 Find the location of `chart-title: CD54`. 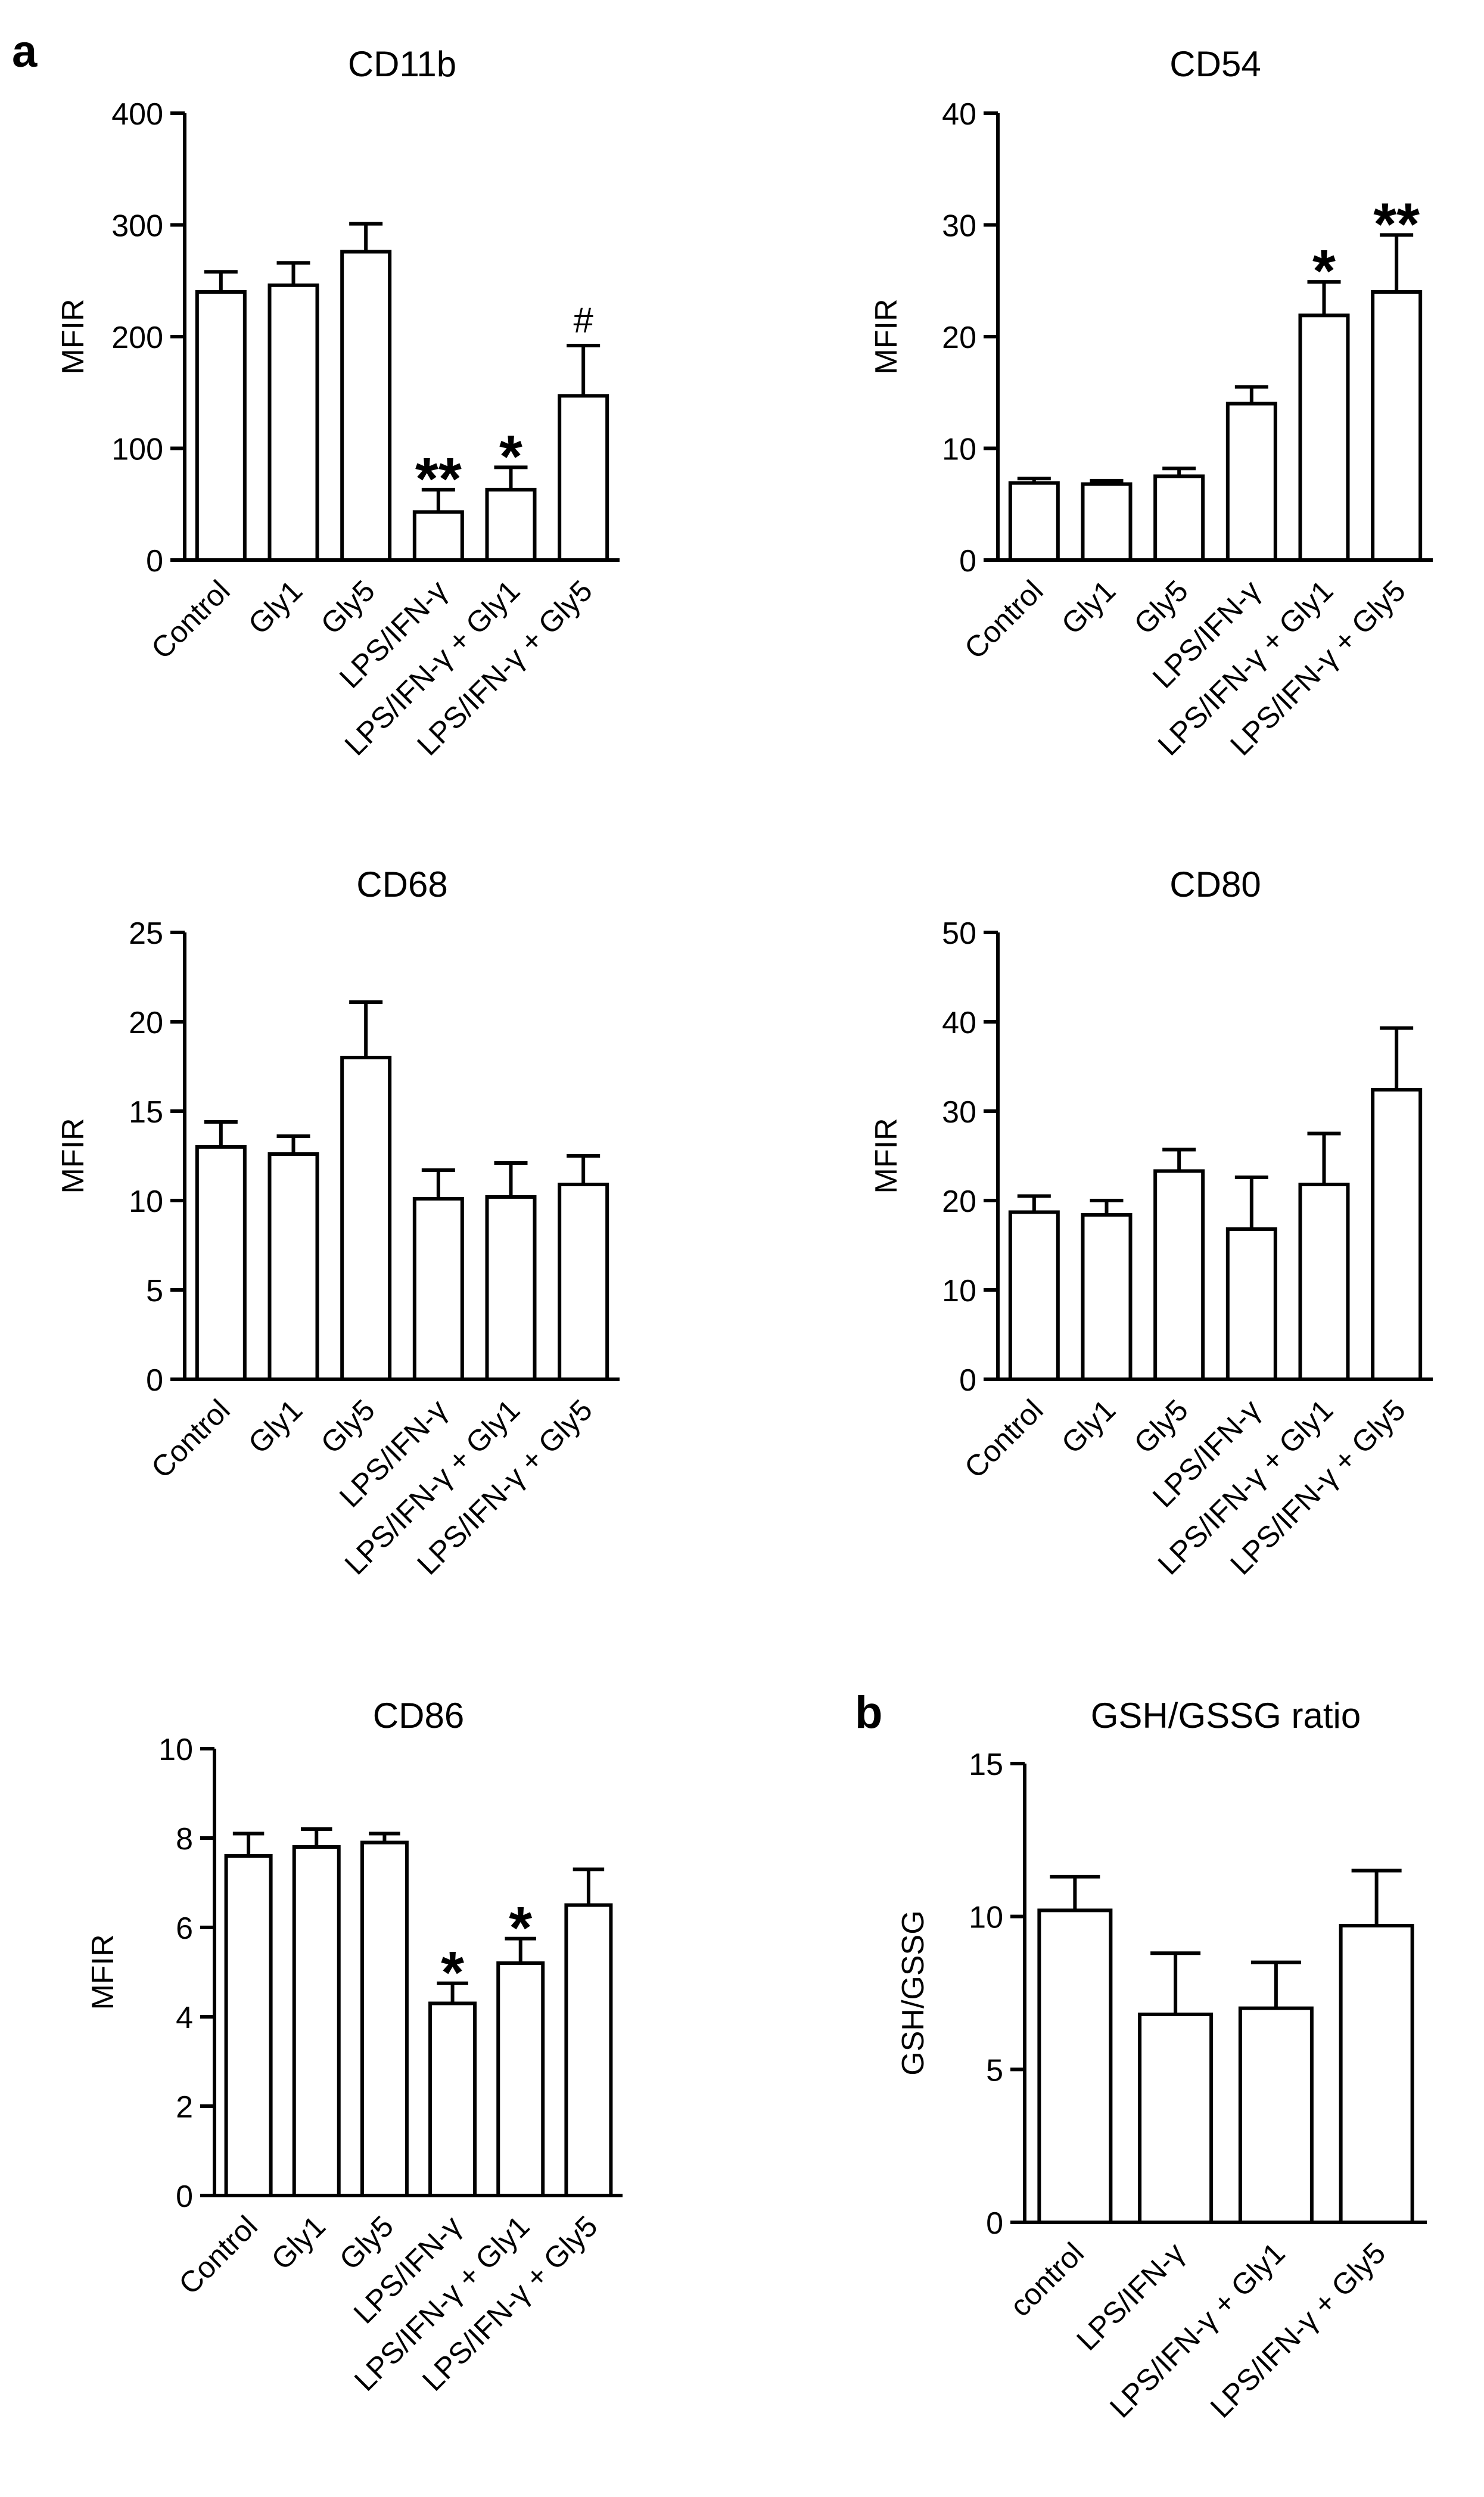

chart-title: CD54 is located at coordinates (1215, 64).